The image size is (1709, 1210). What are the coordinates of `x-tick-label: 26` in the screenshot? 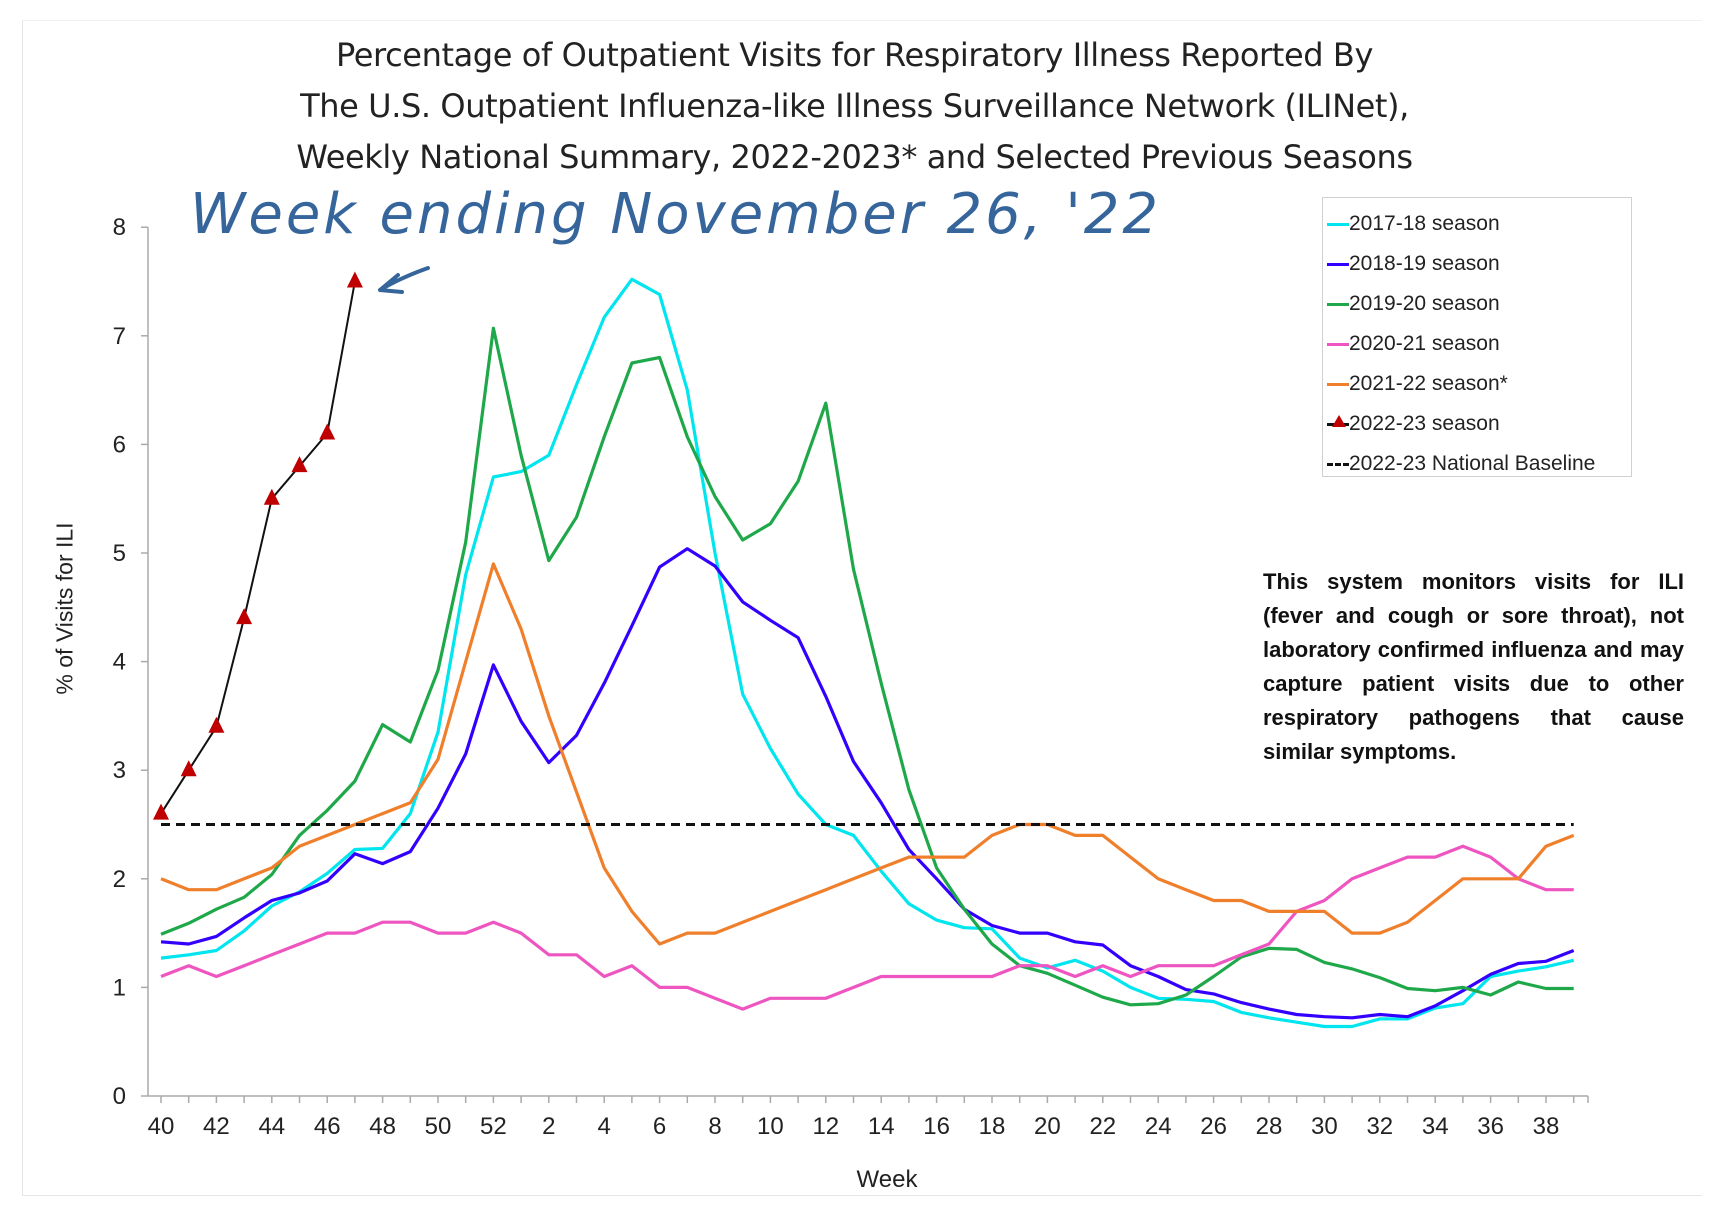 It's located at (1213, 1126).